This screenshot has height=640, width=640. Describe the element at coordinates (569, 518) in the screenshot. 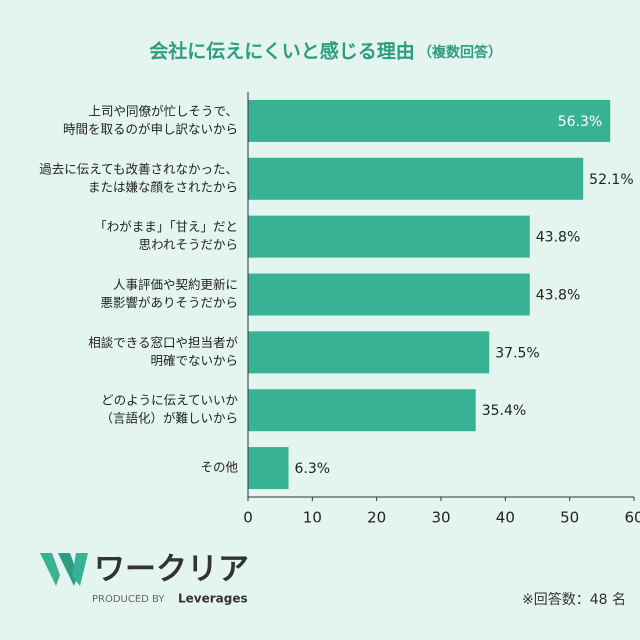

I see `x-tick-label: 50` at that location.